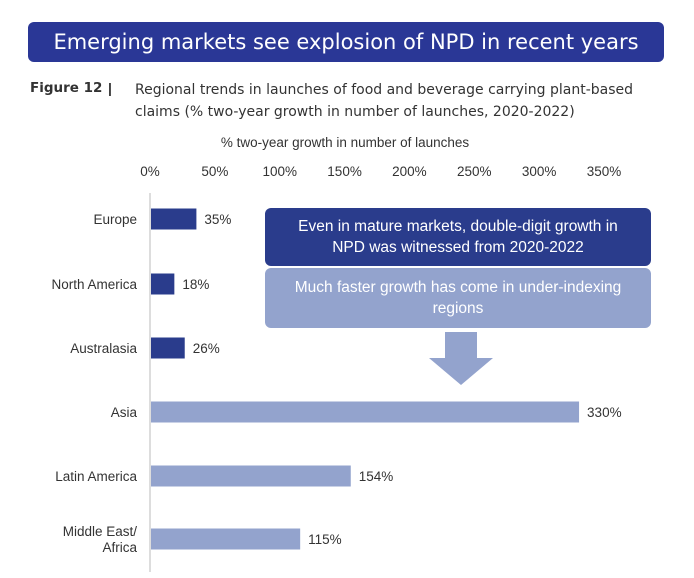  Describe the element at coordinates (103, 348) in the screenshot. I see `category-label: Australasia` at that location.